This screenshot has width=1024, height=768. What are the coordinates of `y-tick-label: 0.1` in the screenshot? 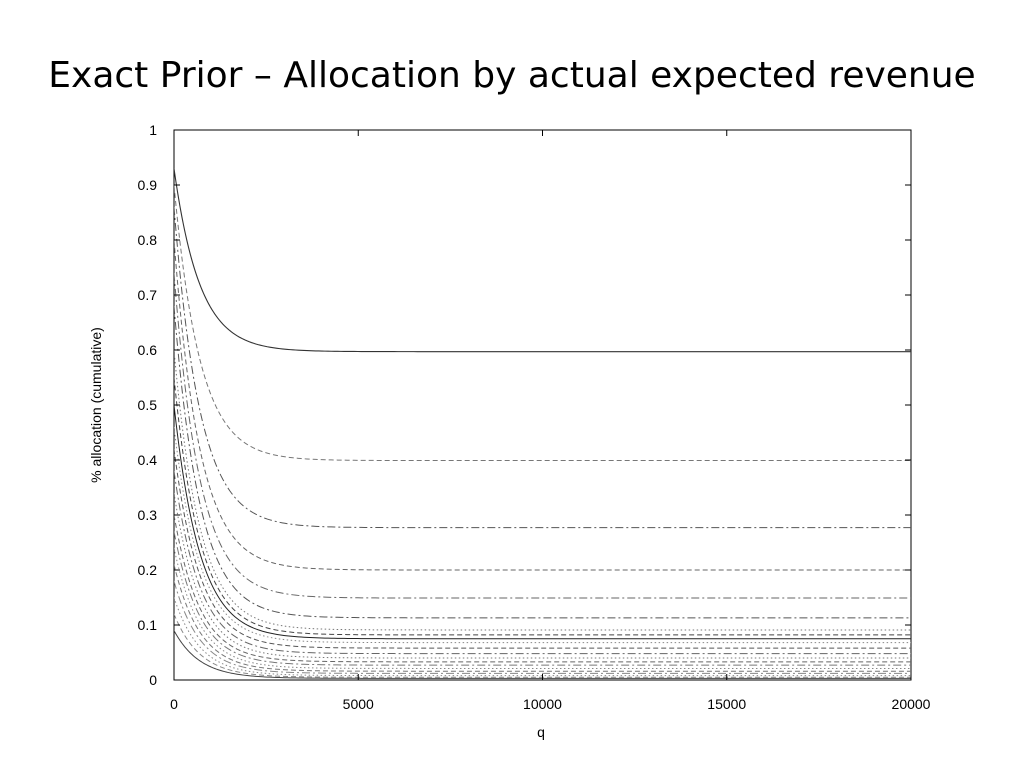 It's located at (148, 625).